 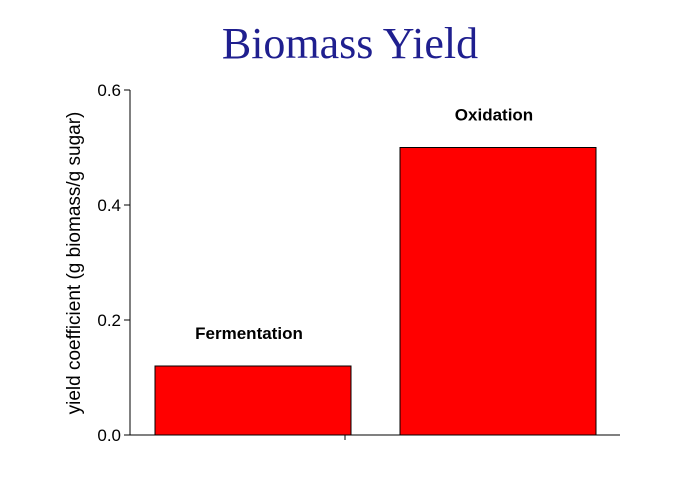 What do you see at coordinates (109, 205) in the screenshot?
I see `y-tick-label: 0.4` at bounding box center [109, 205].